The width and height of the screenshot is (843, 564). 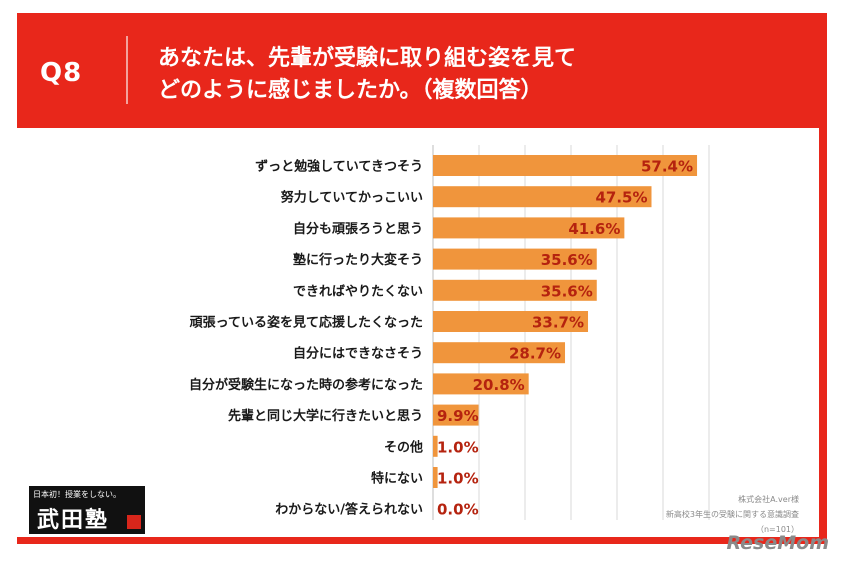 I want to click on header-divider, so click(x=127, y=70).